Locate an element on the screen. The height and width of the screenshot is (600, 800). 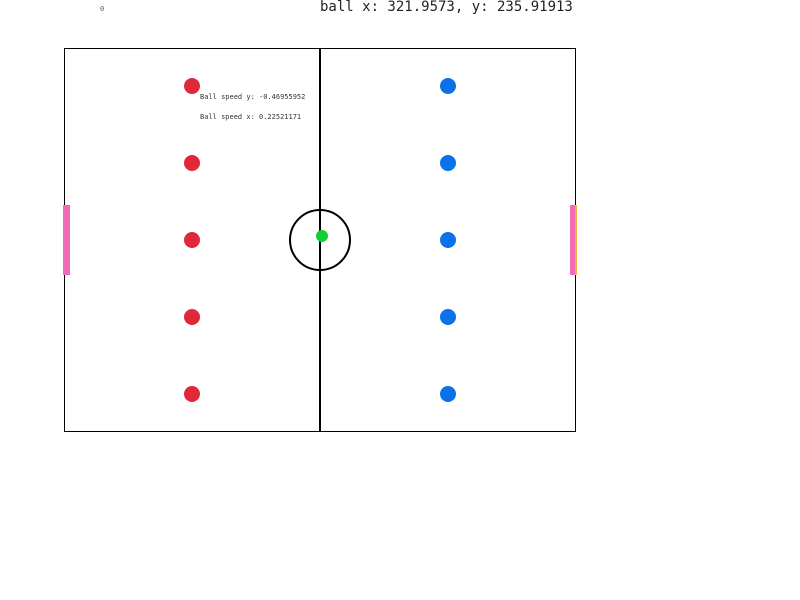
team-right is located at coordinates (448, 240).